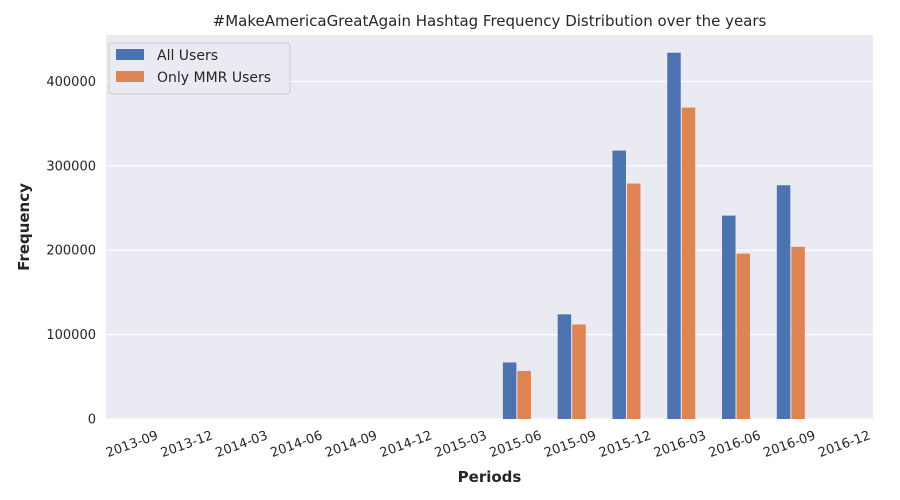  I want to click on x-tick-label: 2014-09, so click(351, 444).